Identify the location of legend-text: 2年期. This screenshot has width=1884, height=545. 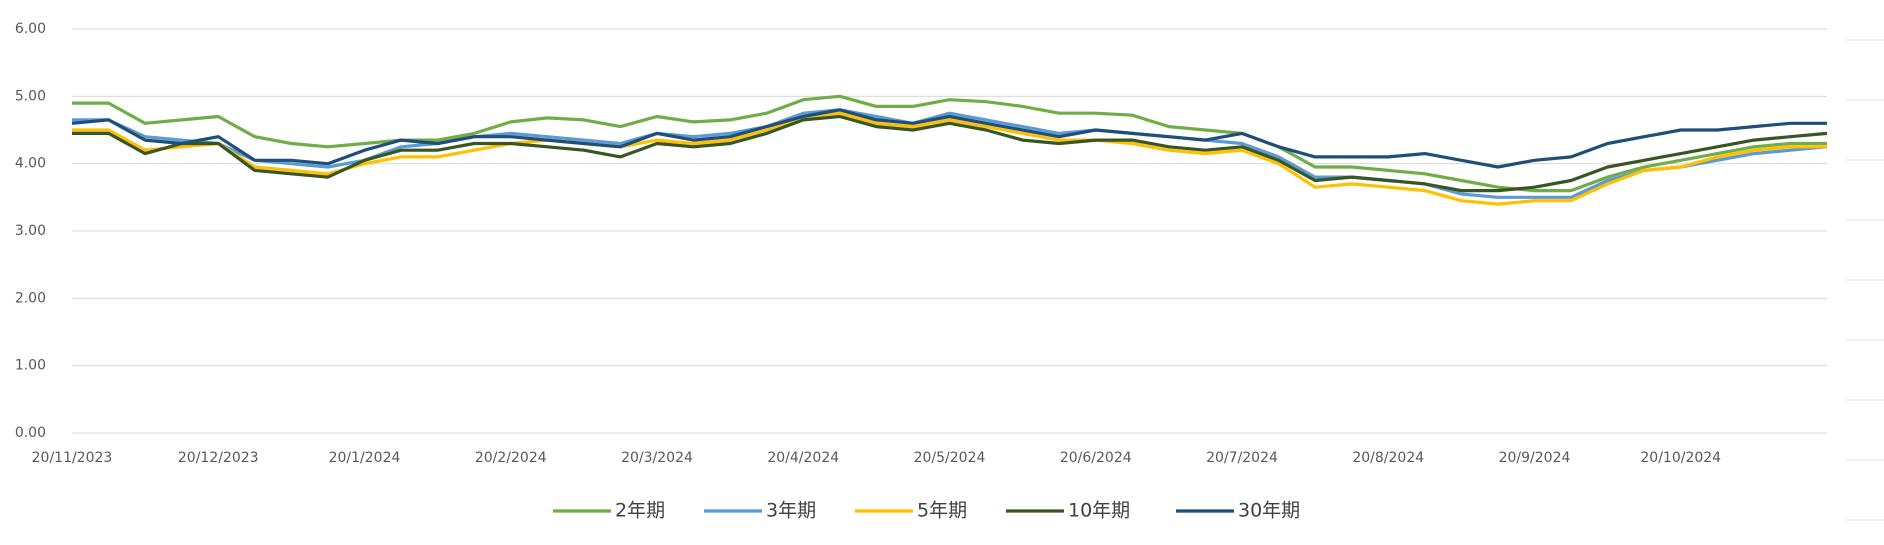
(640, 511).